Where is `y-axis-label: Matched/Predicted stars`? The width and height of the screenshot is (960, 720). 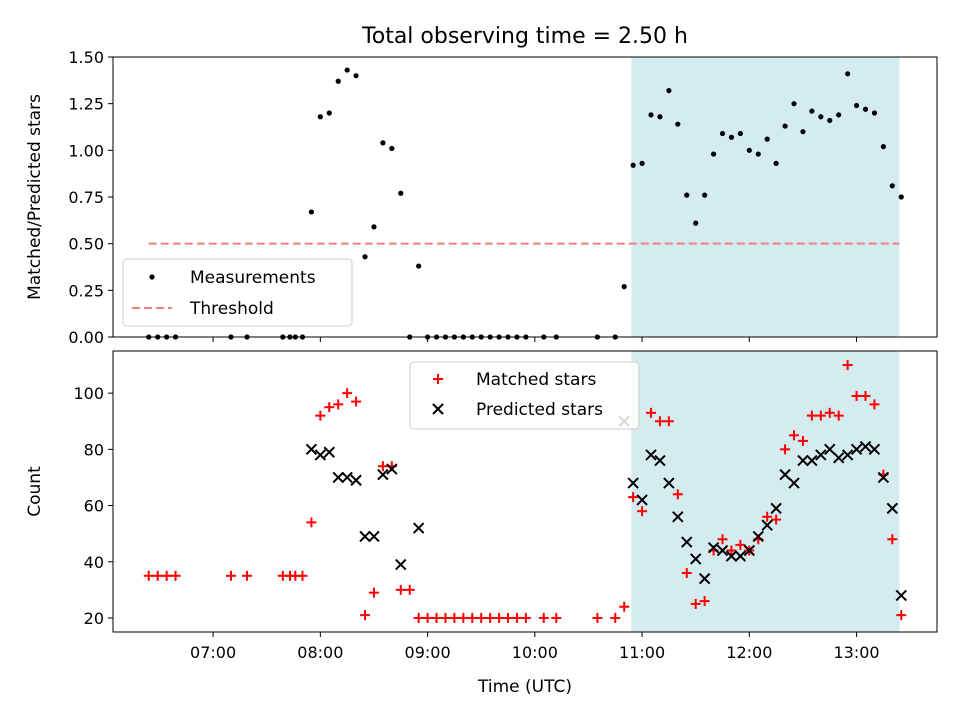 y-axis-label: Matched/Predicted stars is located at coordinates (35, 197).